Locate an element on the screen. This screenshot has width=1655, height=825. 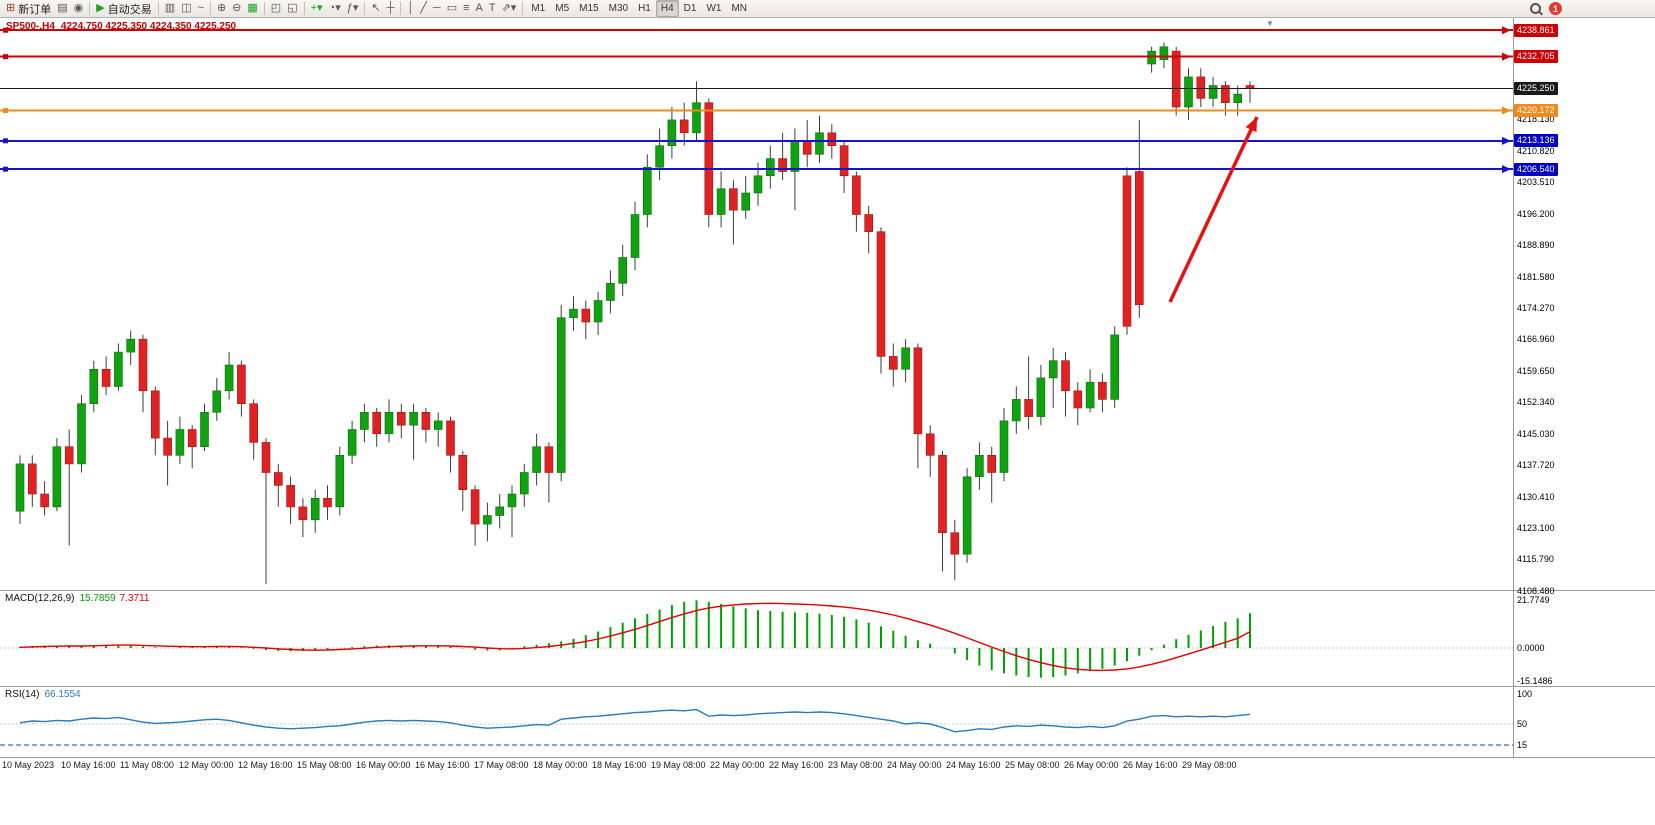
indicators-button-icon: ƒ▾ is located at coordinates (352, 8).